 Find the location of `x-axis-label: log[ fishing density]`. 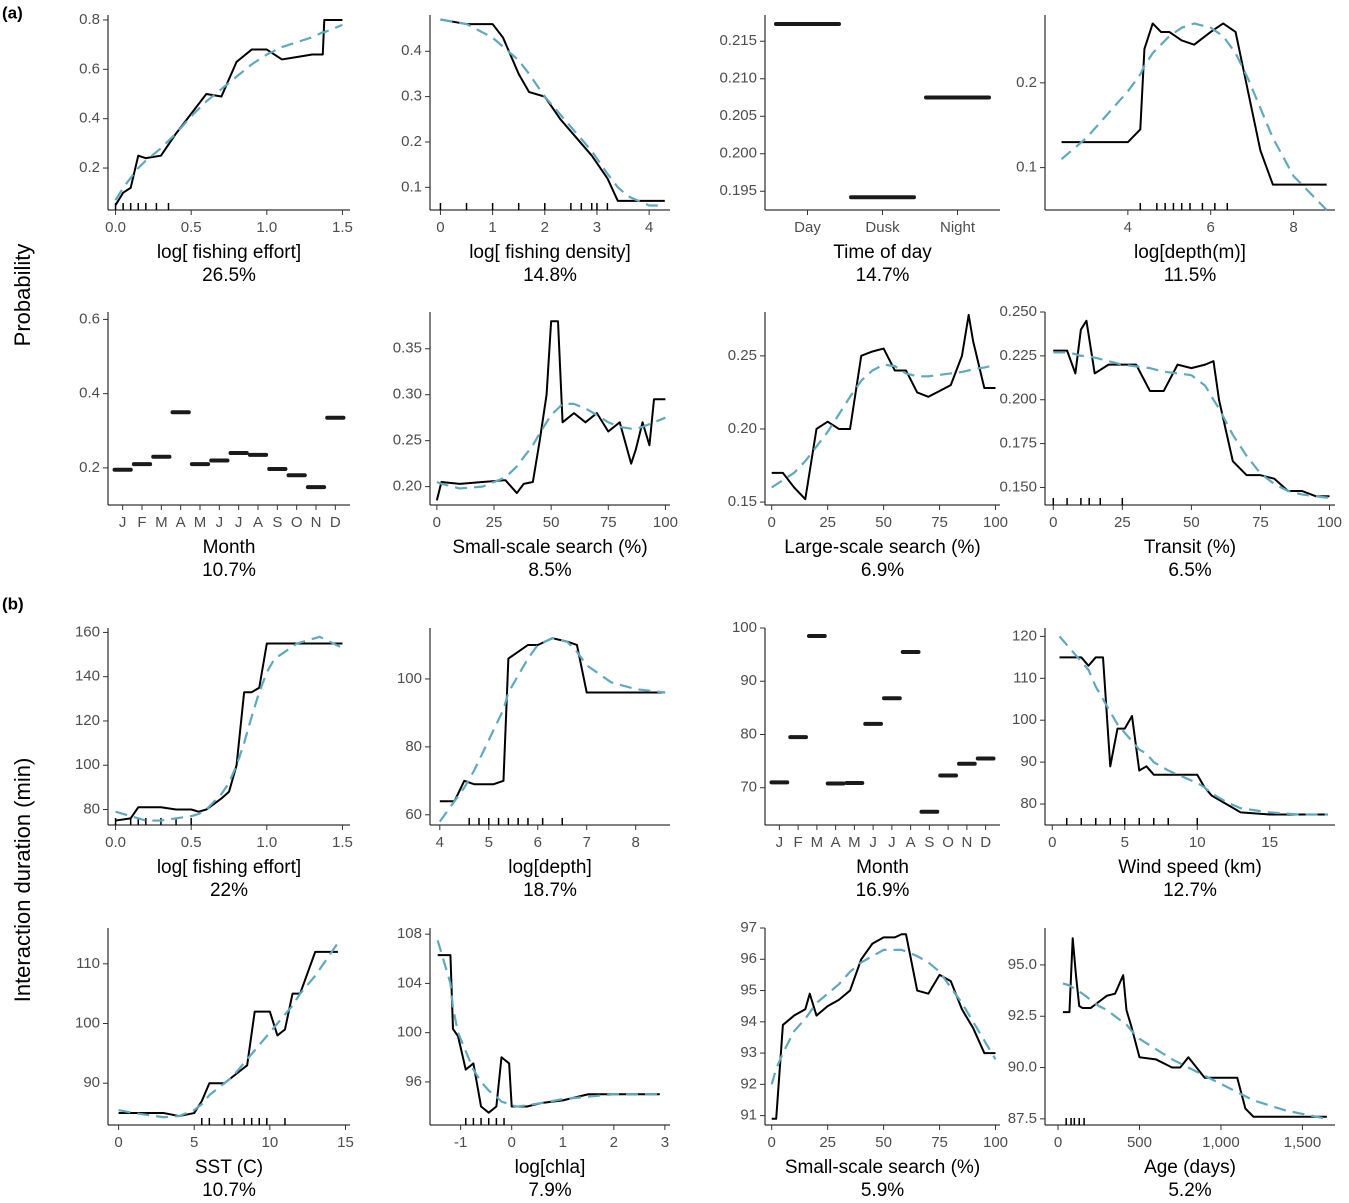

x-axis-label: log[ fishing density] is located at coordinates (550, 252).